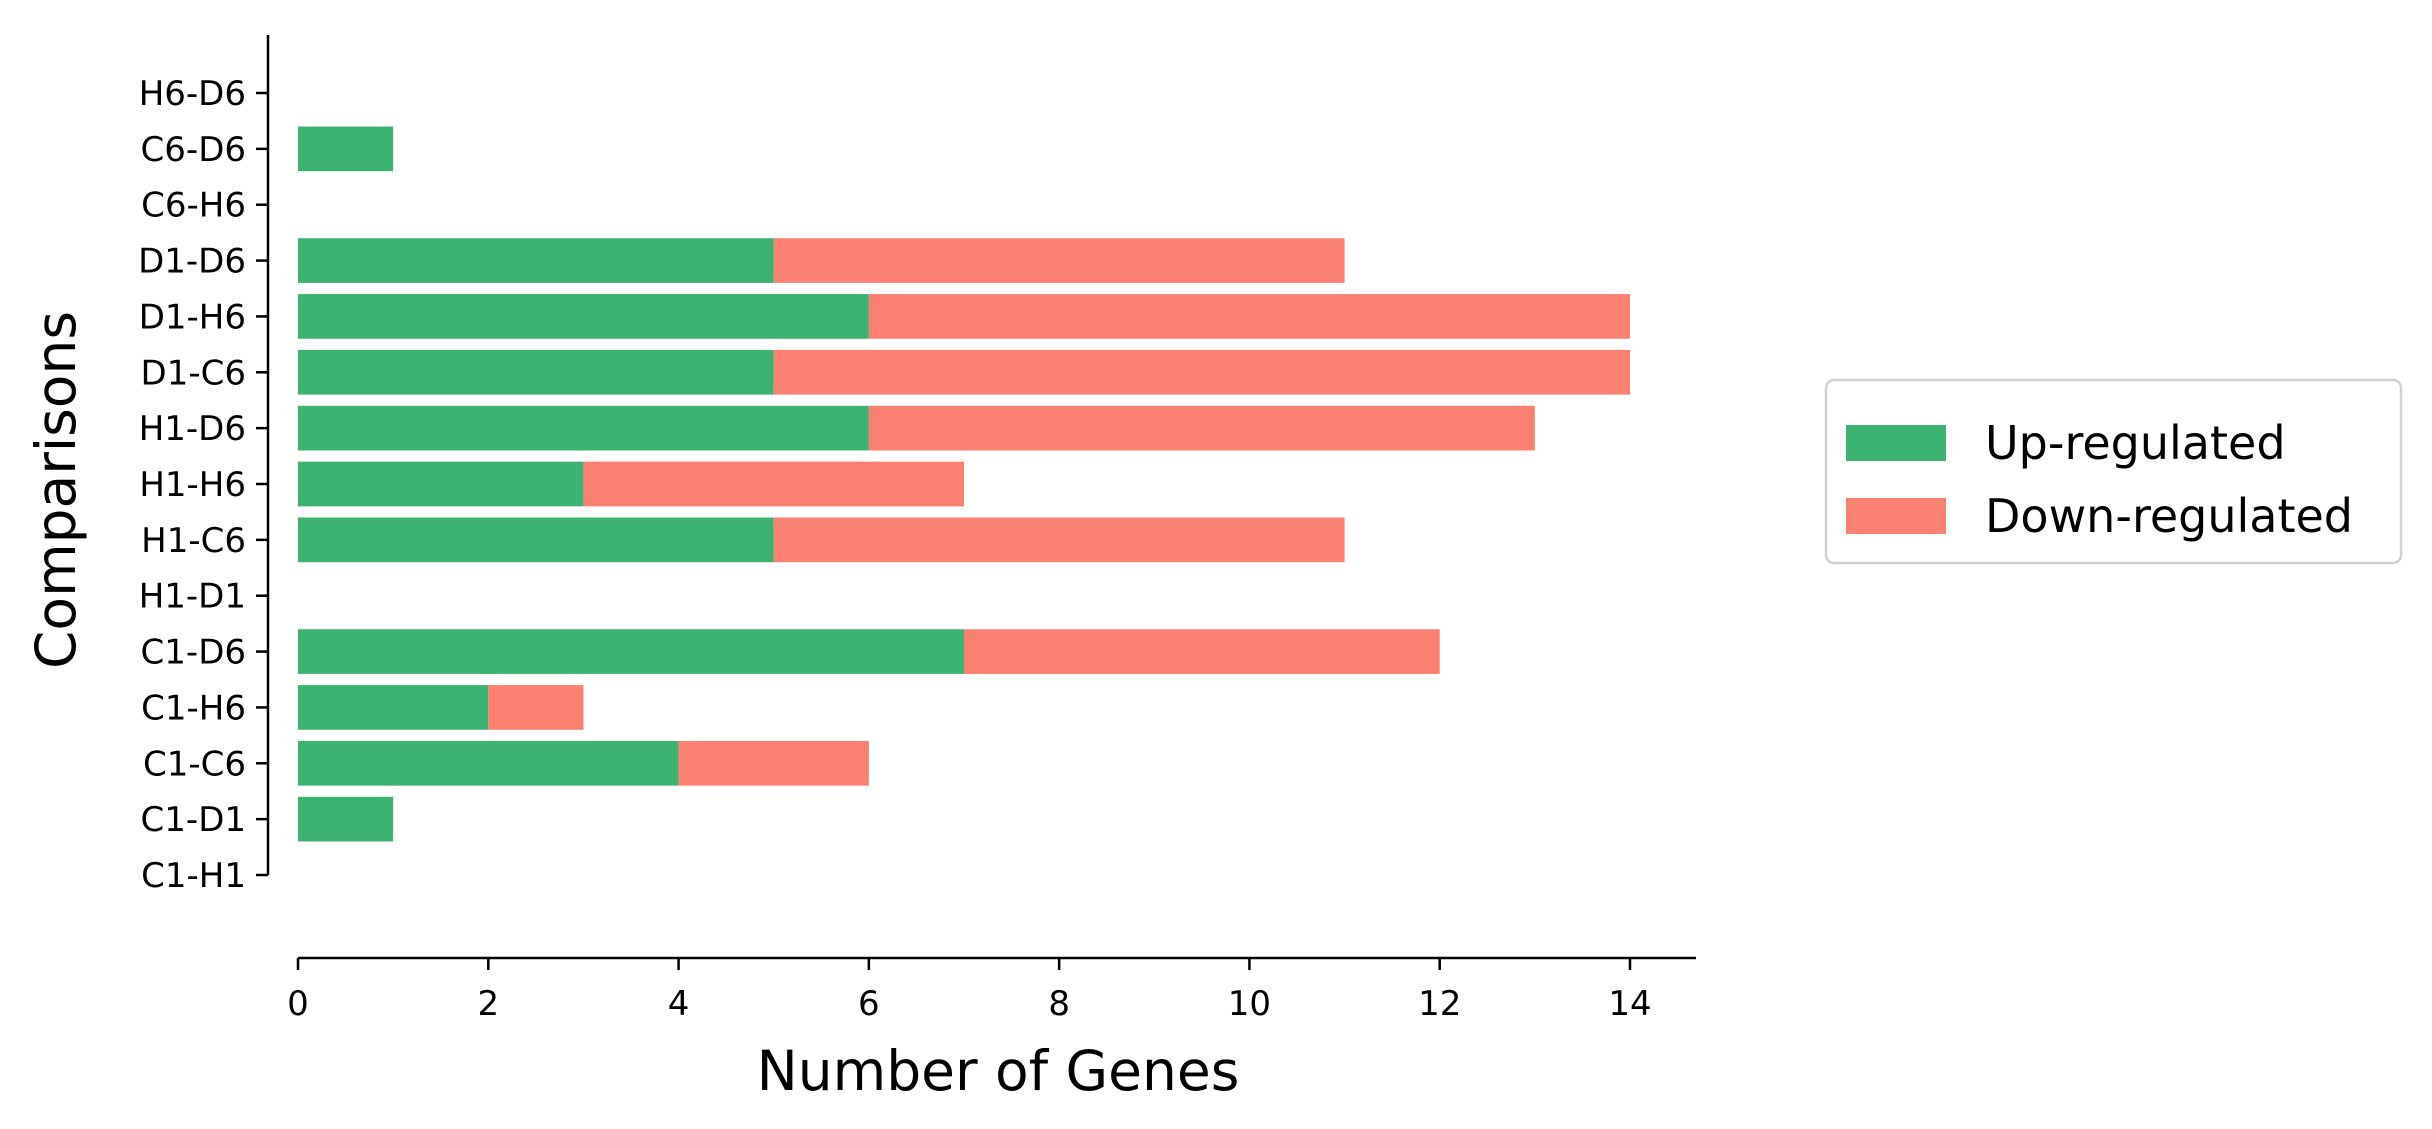 The height and width of the screenshot is (1129, 2432). What do you see at coordinates (193, 708) in the screenshot?
I see `y-tick-label: C1-H6` at bounding box center [193, 708].